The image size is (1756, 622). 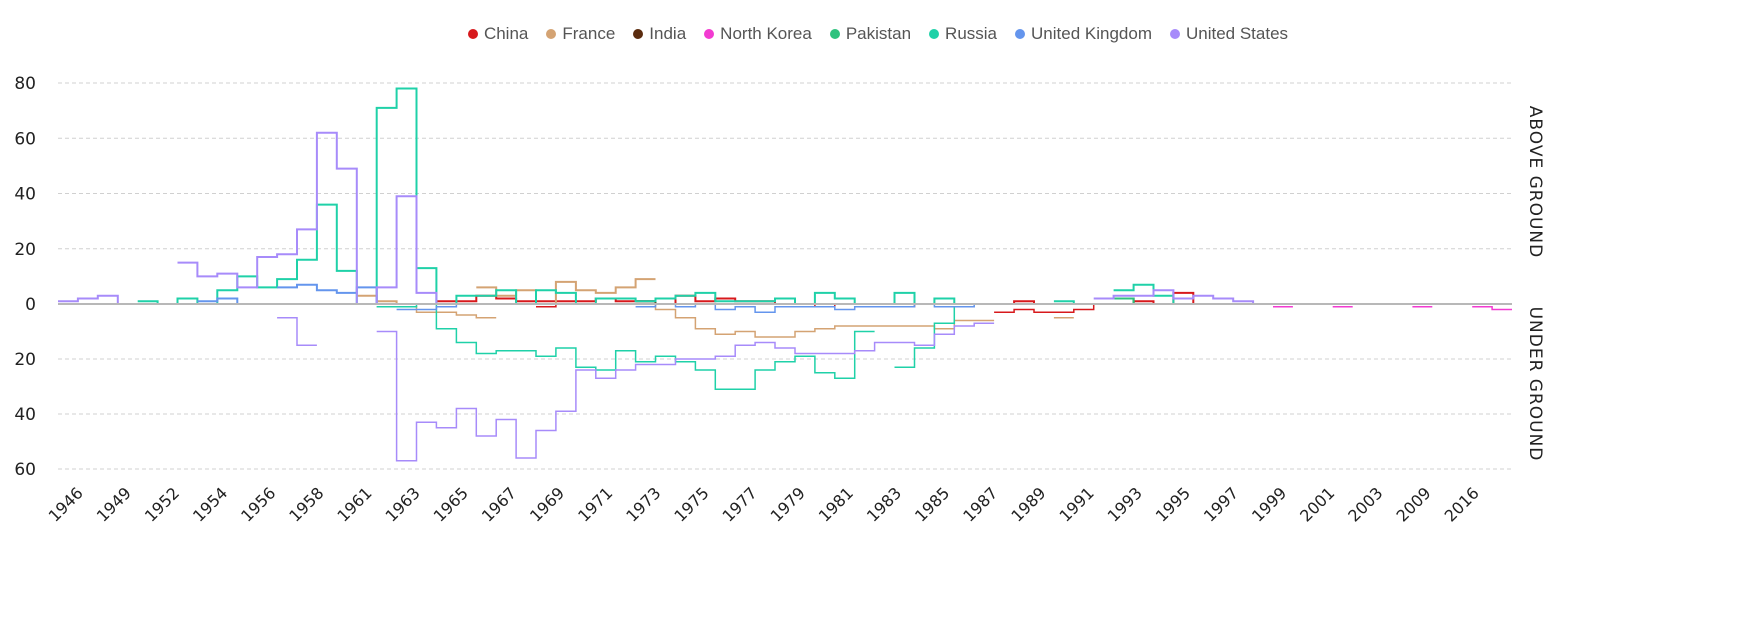 I want to click on x-tick-label: 1997, so click(x=1221, y=504).